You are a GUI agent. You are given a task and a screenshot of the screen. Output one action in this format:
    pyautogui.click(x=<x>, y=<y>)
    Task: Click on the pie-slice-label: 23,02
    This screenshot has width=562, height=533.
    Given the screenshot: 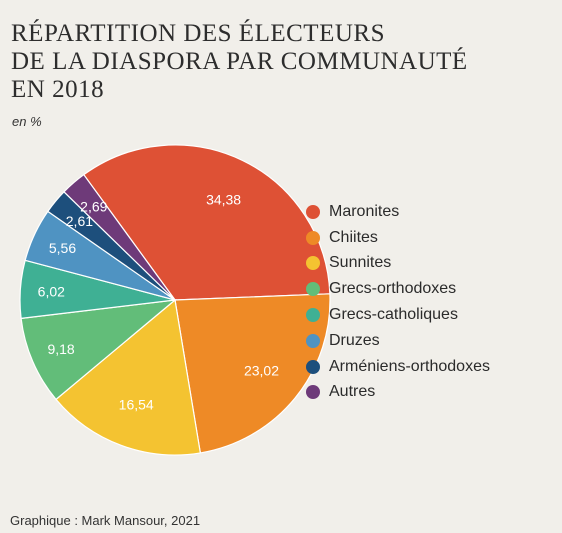 What is the action you would take?
    pyautogui.click(x=261, y=371)
    